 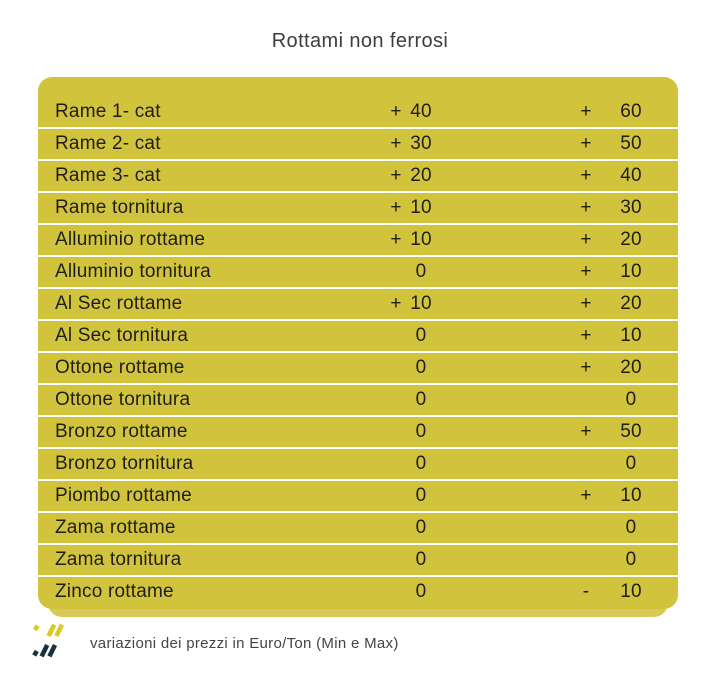 I want to click on page-title: Rottami non ferrosi, so click(x=360, y=41).